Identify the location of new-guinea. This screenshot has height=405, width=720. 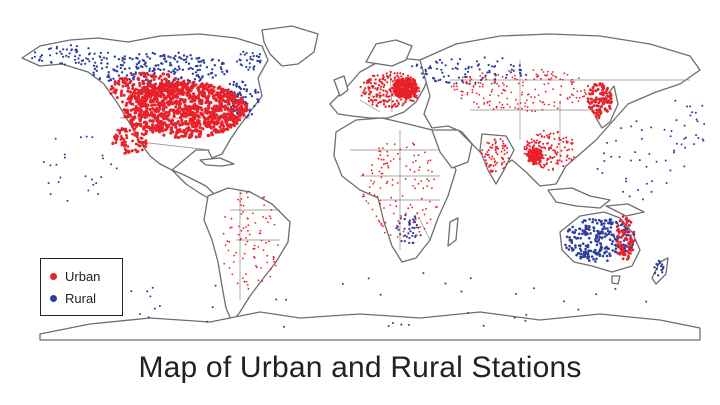
(625, 210).